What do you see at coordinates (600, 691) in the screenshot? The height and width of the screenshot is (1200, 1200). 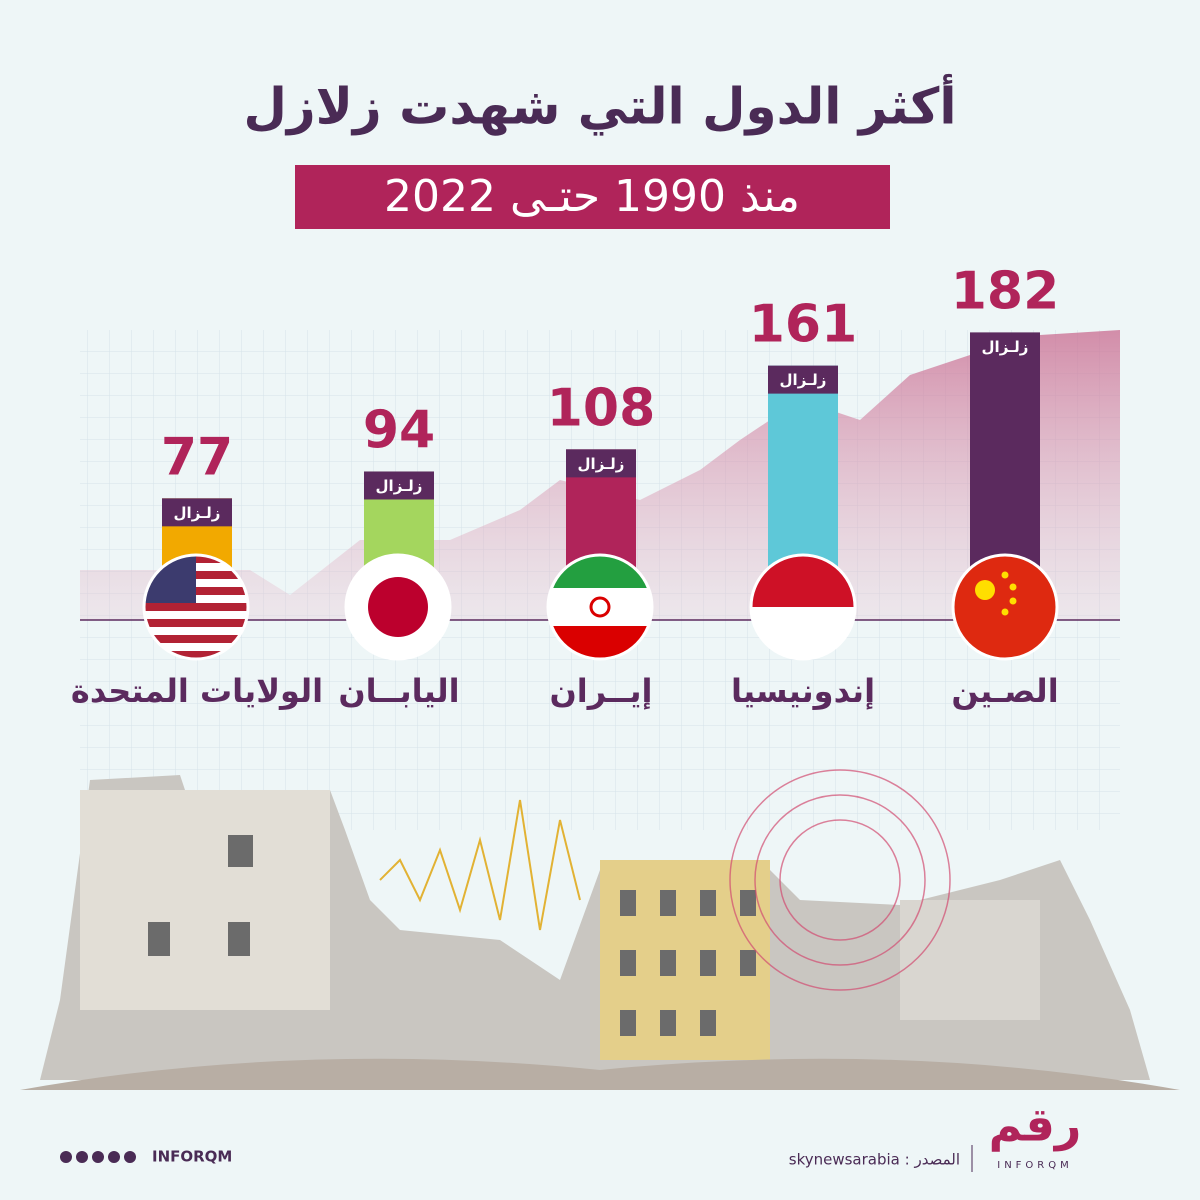 I see `category-label: إيــران` at bounding box center [600, 691].